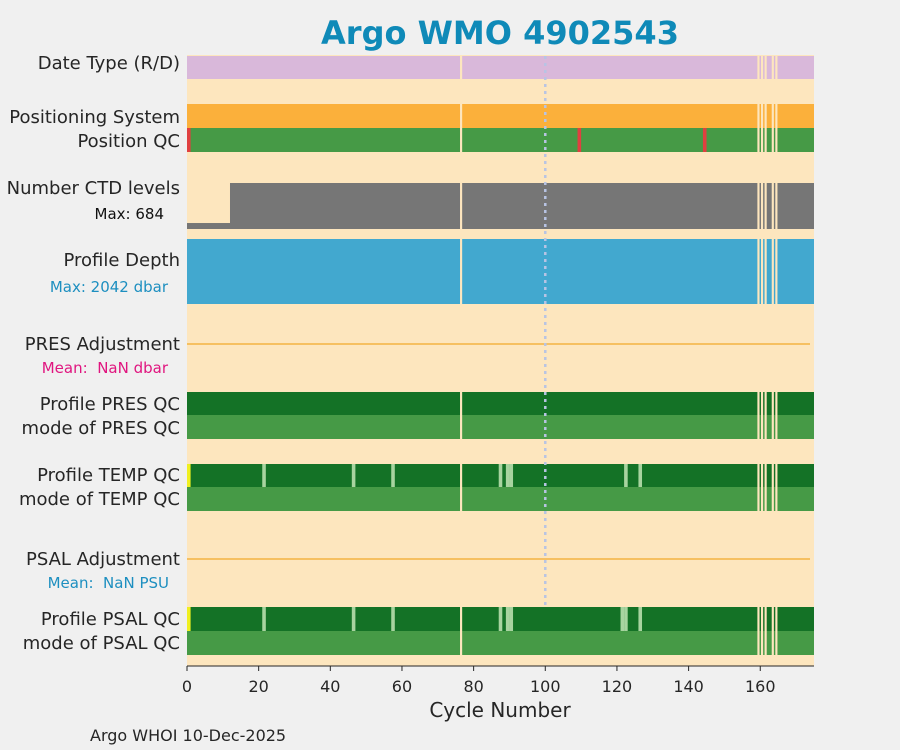  What do you see at coordinates (208, 226) in the screenshot?
I see `ctd-levels-early-bar` at bounding box center [208, 226].